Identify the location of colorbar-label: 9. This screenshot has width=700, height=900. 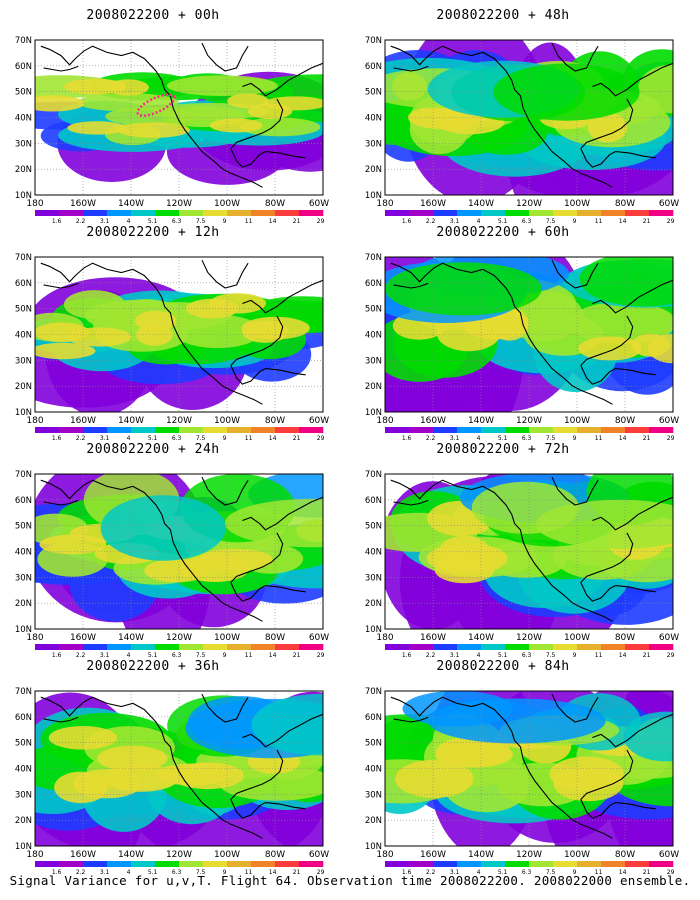
(225, 654).